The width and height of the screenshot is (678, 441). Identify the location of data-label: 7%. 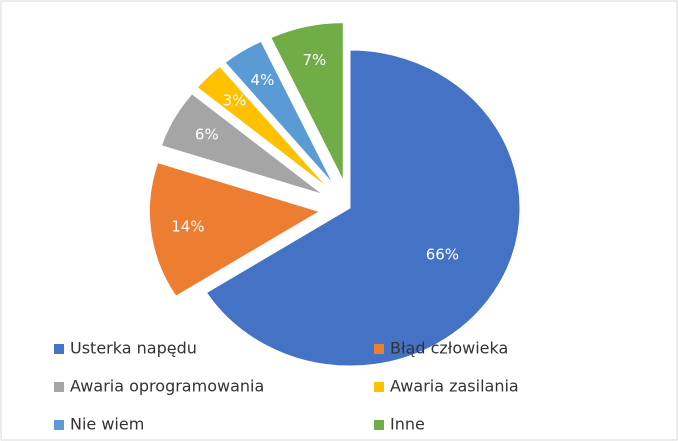
(314, 60).